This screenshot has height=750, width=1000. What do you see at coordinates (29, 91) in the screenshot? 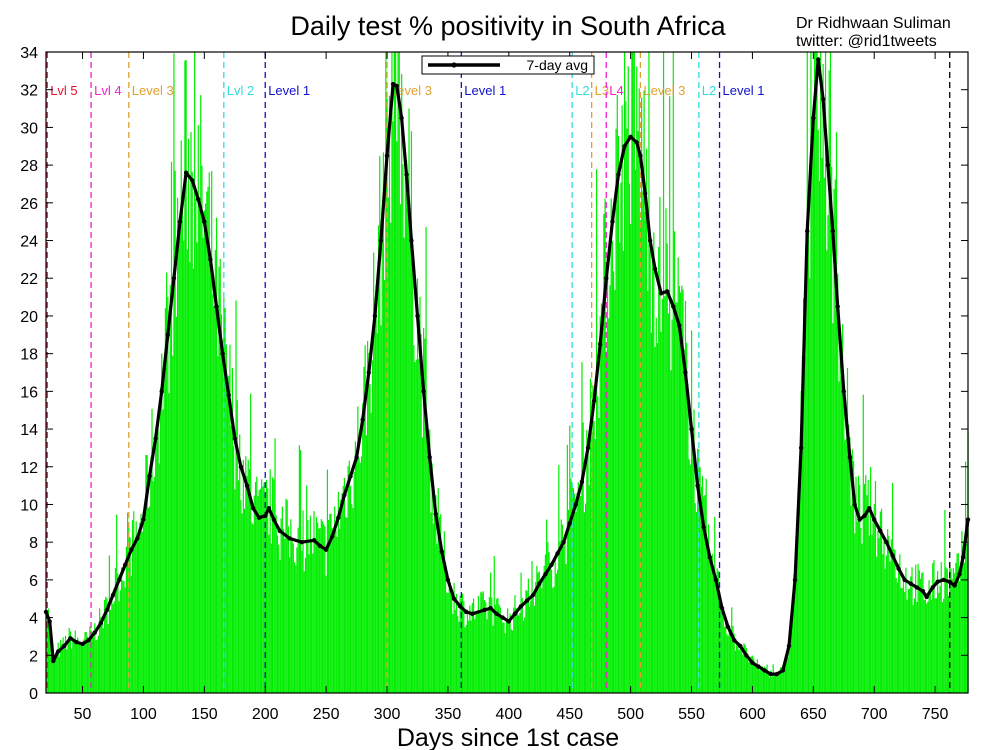
I see `y-tick-label: 32` at bounding box center [29, 91].